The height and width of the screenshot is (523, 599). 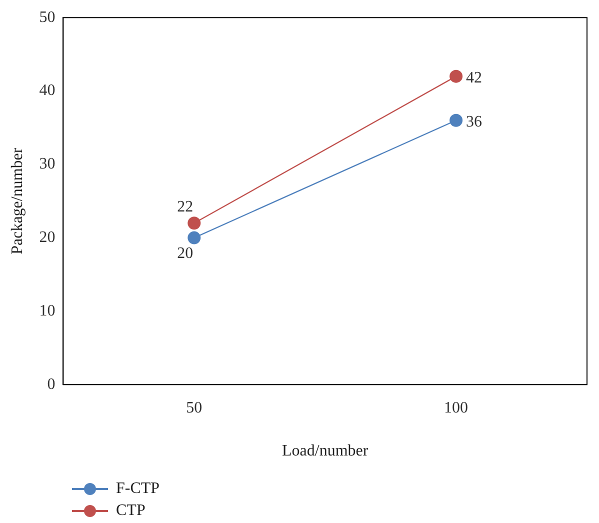 I want to click on y-tick-label: 10, so click(x=47, y=311).